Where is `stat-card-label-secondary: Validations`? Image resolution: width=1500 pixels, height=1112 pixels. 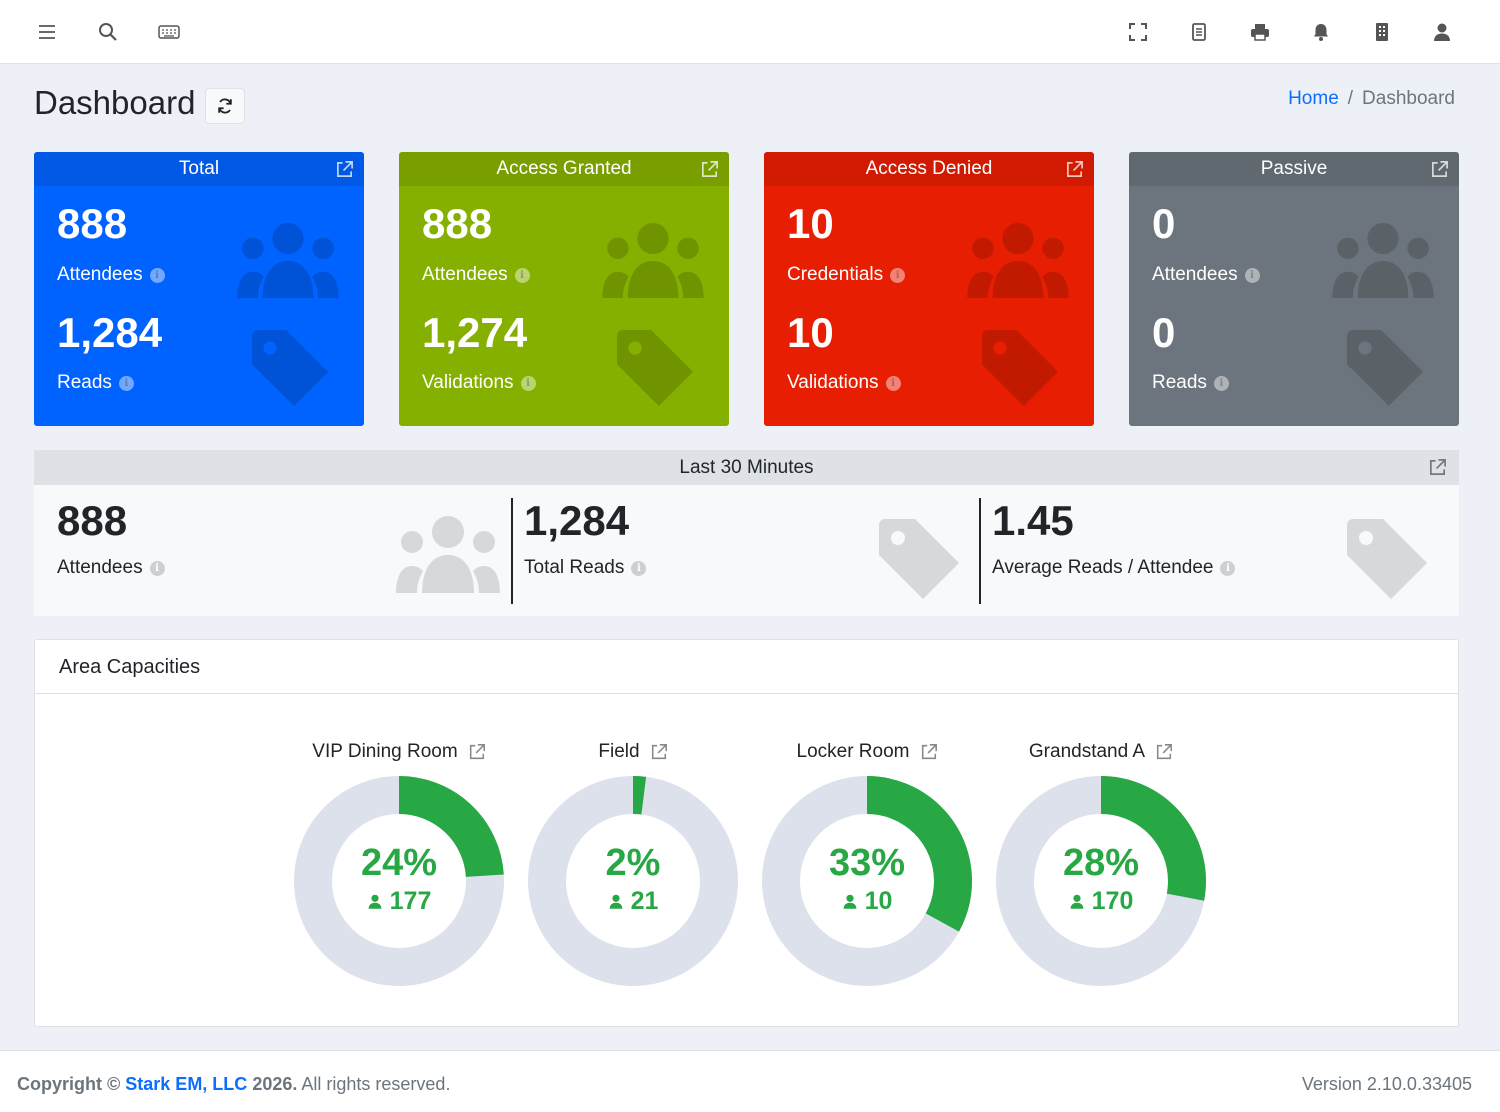 stat-card-label-secondary: Validations is located at coordinates (833, 382).